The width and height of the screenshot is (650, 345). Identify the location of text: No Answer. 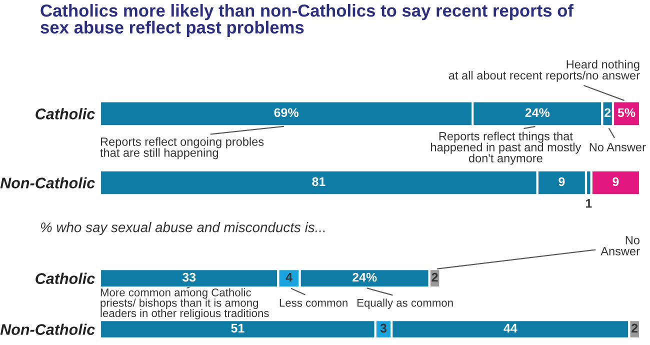
(620, 246).